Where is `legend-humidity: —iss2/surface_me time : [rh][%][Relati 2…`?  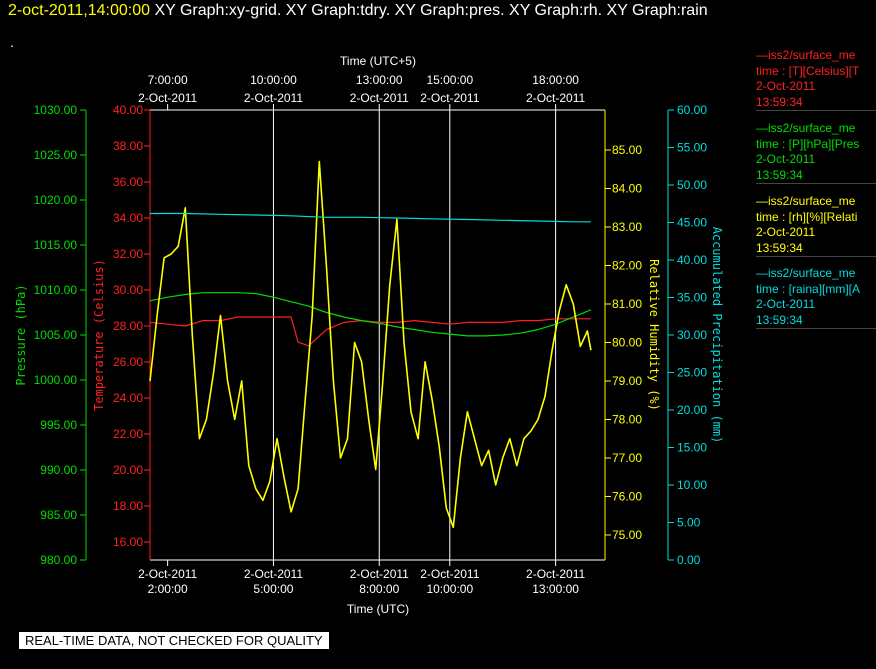
legend-humidity: —iss2/surface_me time : [rh][%][Relati 2… is located at coordinates (816, 225).